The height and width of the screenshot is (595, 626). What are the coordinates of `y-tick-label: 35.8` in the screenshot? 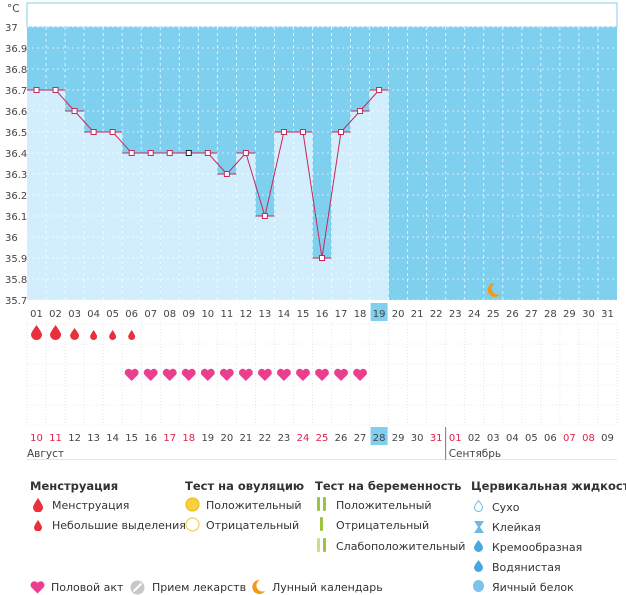 It's located at (16, 280).